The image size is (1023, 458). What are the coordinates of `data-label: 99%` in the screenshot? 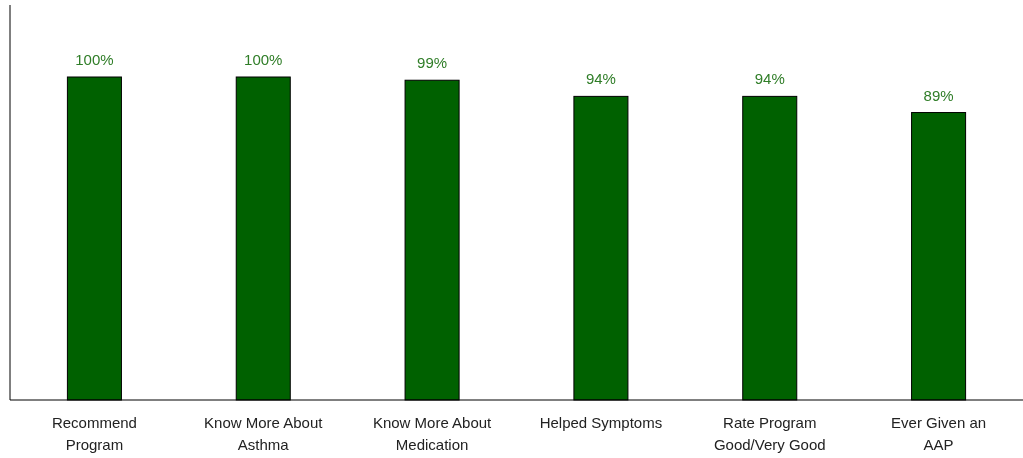 It's located at (432, 63).